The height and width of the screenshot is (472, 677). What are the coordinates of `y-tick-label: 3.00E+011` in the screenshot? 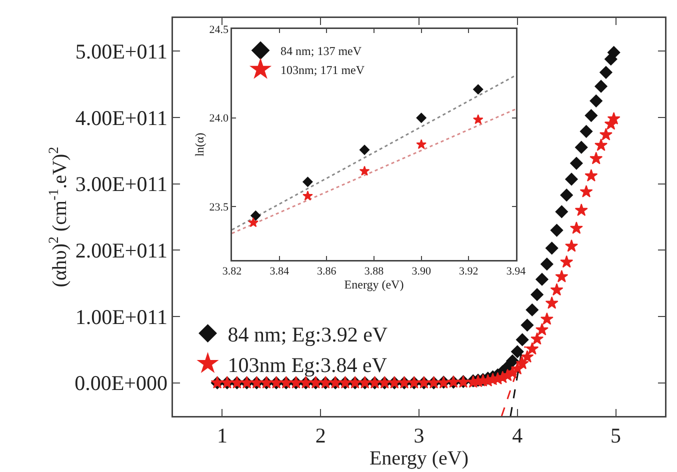 It's located at (121, 184).